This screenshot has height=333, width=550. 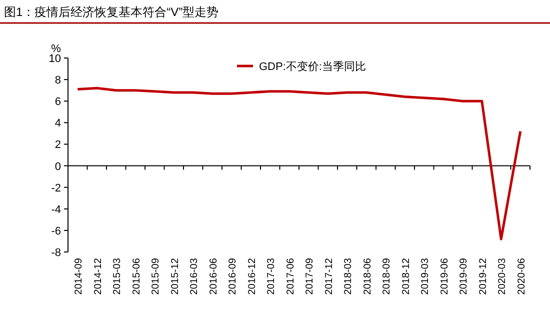 I want to click on x-tick-label: 2015-06, so click(x=136, y=276).